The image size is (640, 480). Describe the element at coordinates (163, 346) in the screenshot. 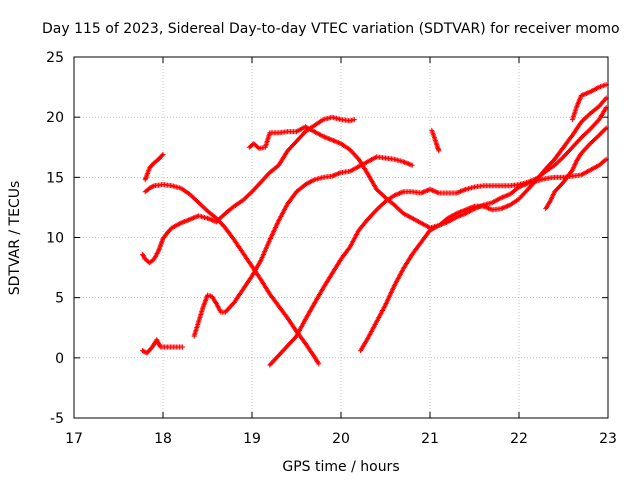

I see `series-track-d` at that location.